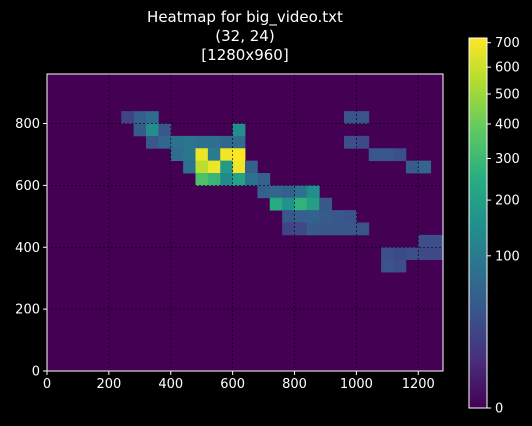  Describe the element at coordinates (418, 384) in the screenshot. I see `x-tick-label: 1200` at that location.